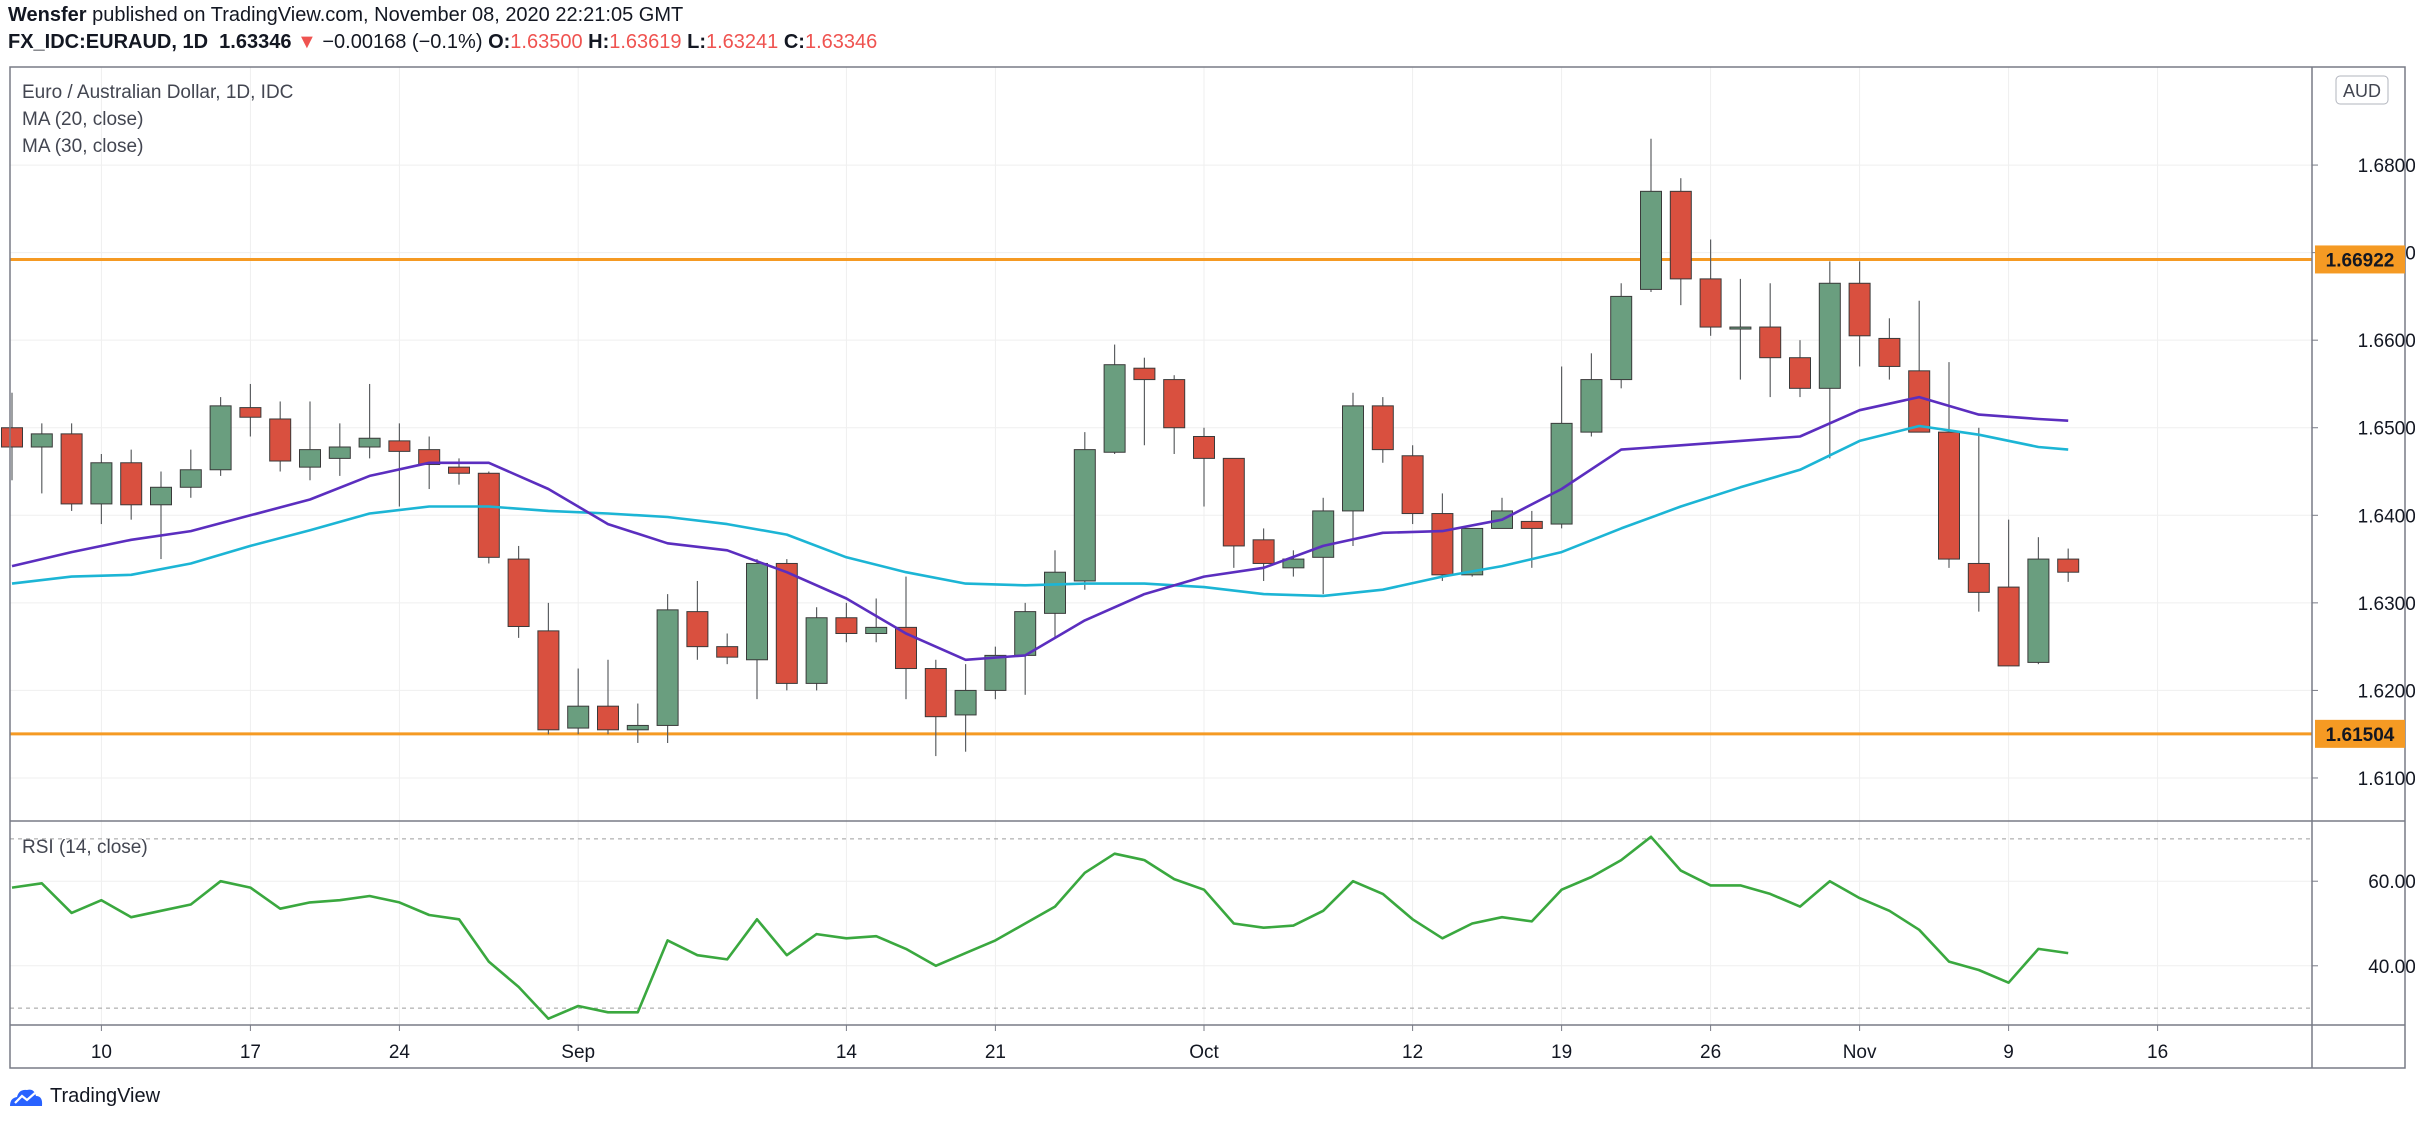  Describe the element at coordinates (255, 42) in the screenshot. I see `last-price: 1.63346` at that location.